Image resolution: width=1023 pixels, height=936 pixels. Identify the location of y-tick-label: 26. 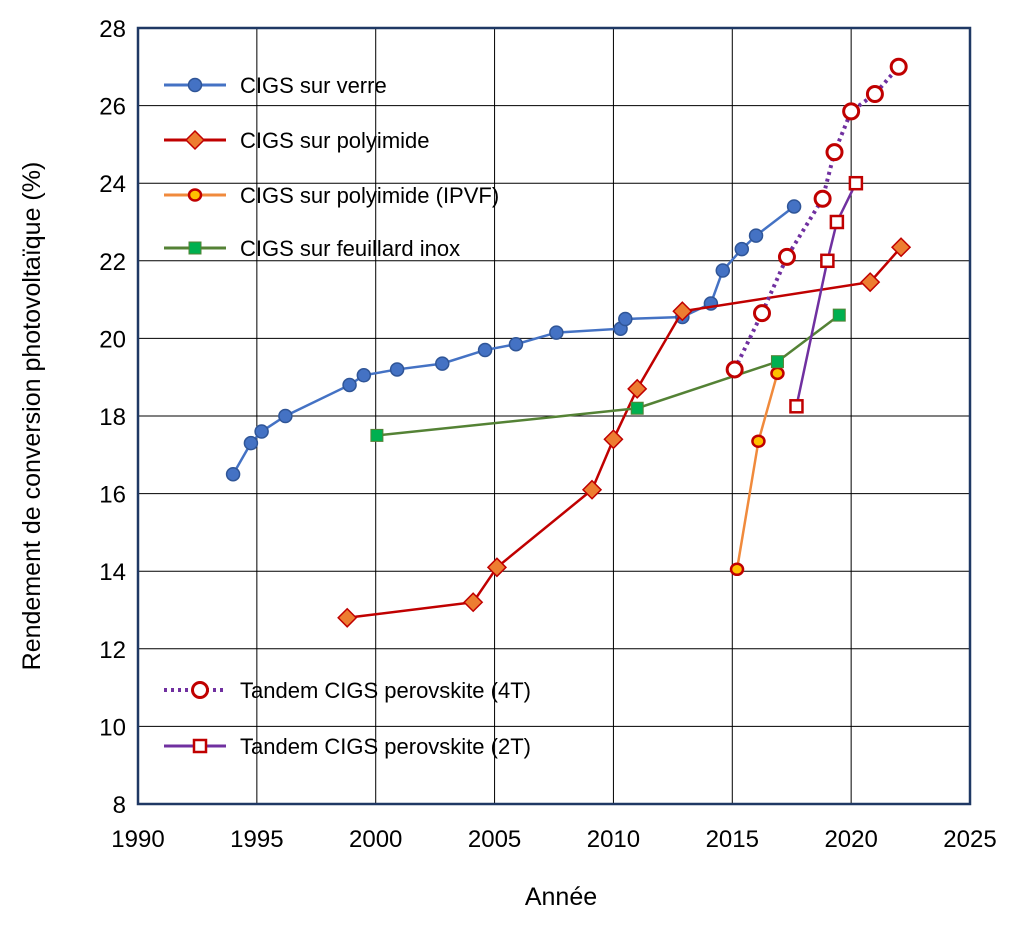
(112, 107).